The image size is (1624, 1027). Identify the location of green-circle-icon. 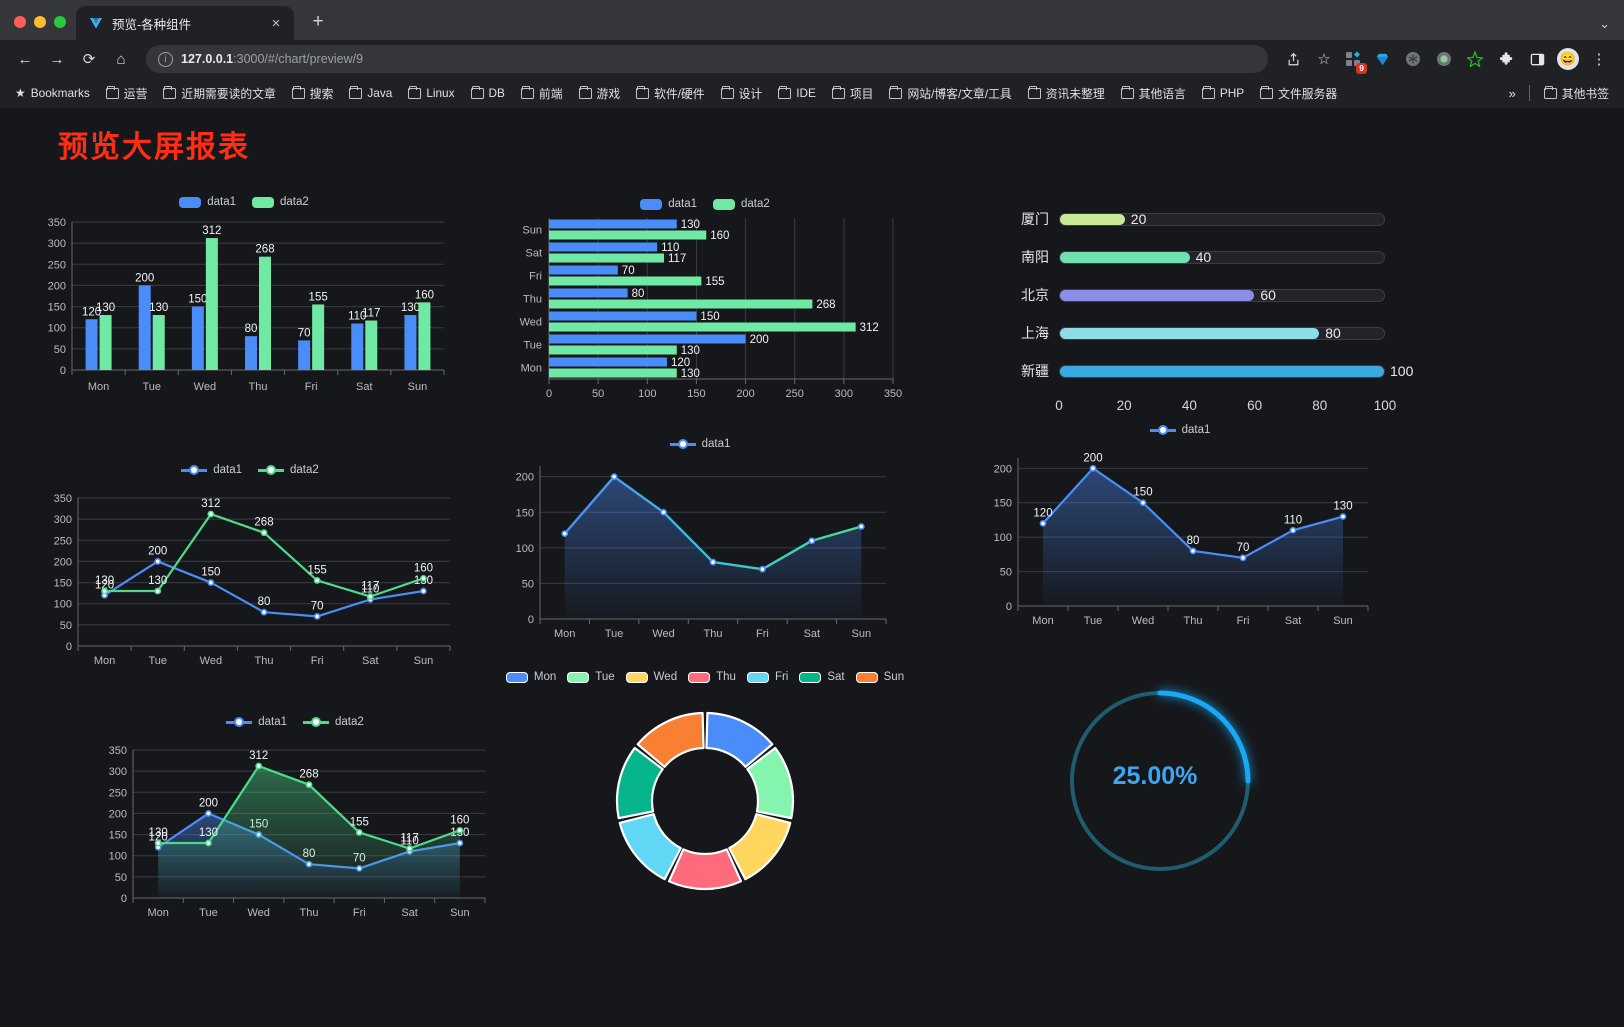
(1444, 59).